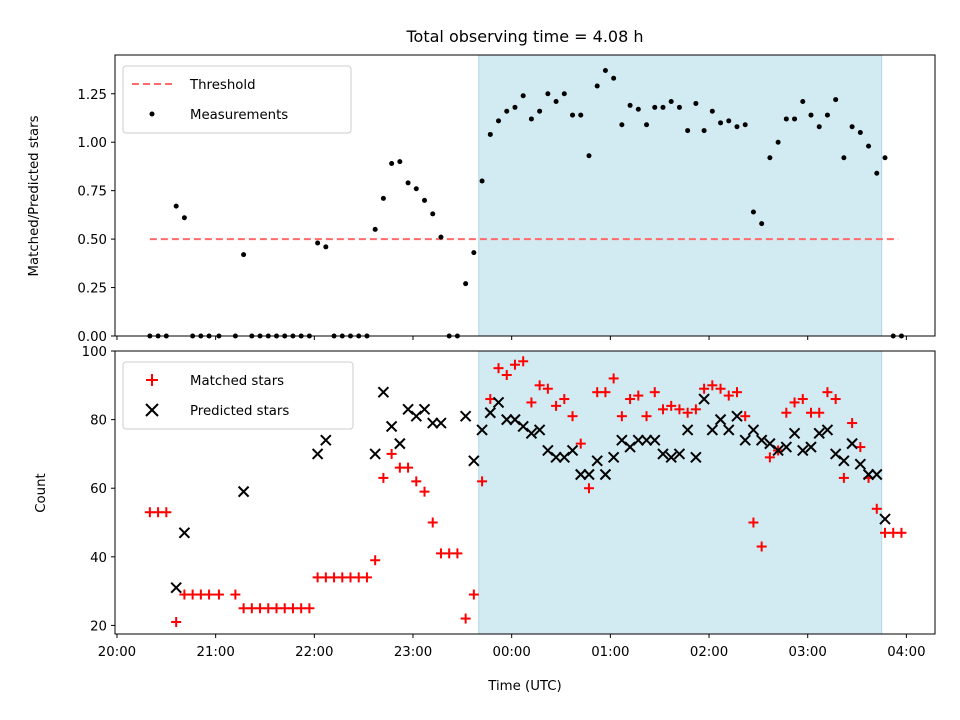 The width and height of the screenshot is (960, 720). What do you see at coordinates (239, 115) in the screenshot?
I see `measurements-legend-label: Measurements` at bounding box center [239, 115].